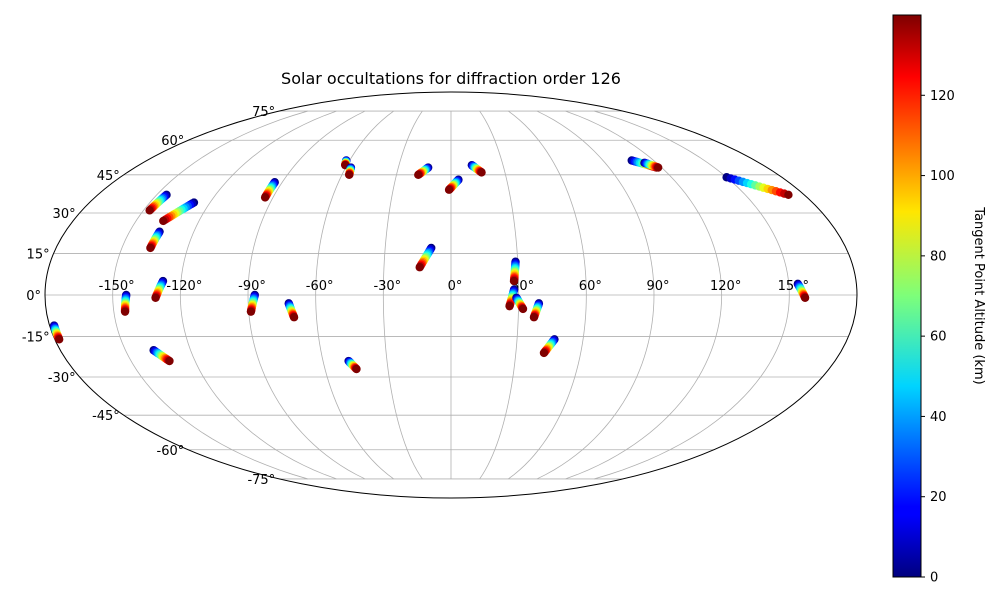 Image resolution: width=1000 pixels, height=600 pixels. What do you see at coordinates (36, 338) in the screenshot?
I see `lat-tick-label: -15°` at bounding box center [36, 338].